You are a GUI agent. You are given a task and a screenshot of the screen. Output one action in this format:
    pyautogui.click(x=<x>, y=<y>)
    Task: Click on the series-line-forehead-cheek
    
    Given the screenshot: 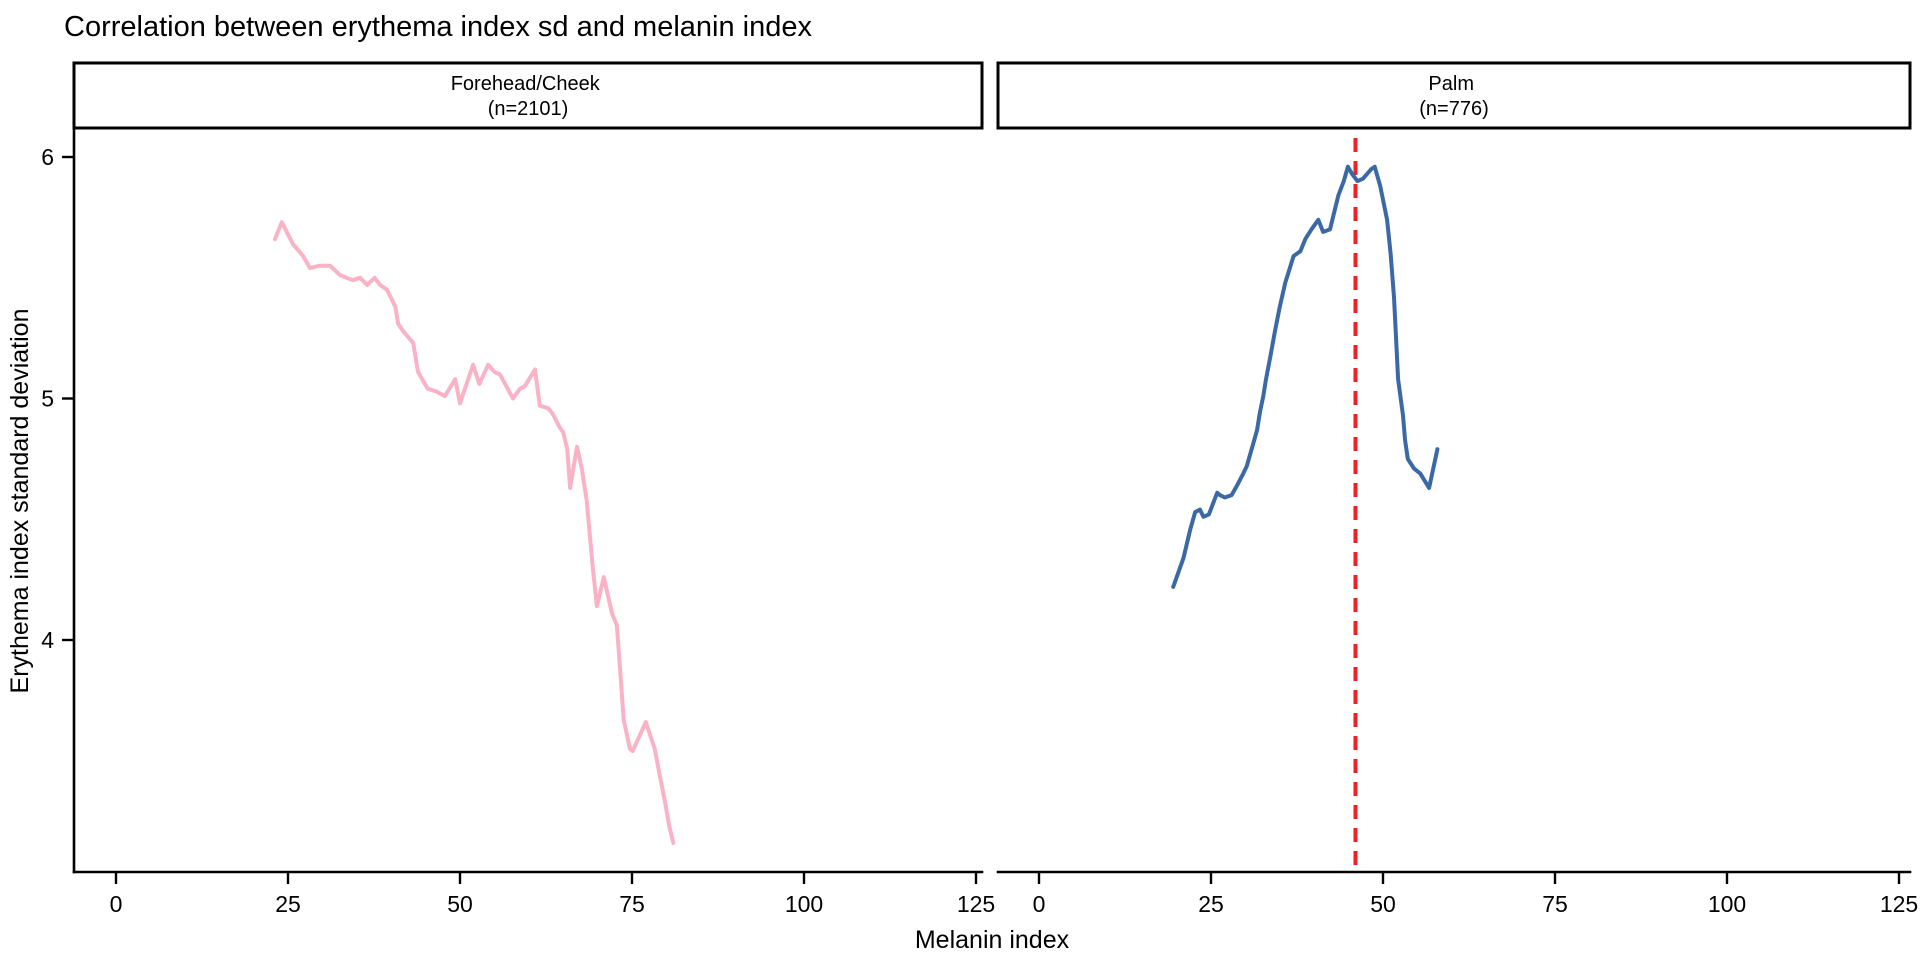 What is the action you would take?
    pyautogui.click(x=474, y=532)
    